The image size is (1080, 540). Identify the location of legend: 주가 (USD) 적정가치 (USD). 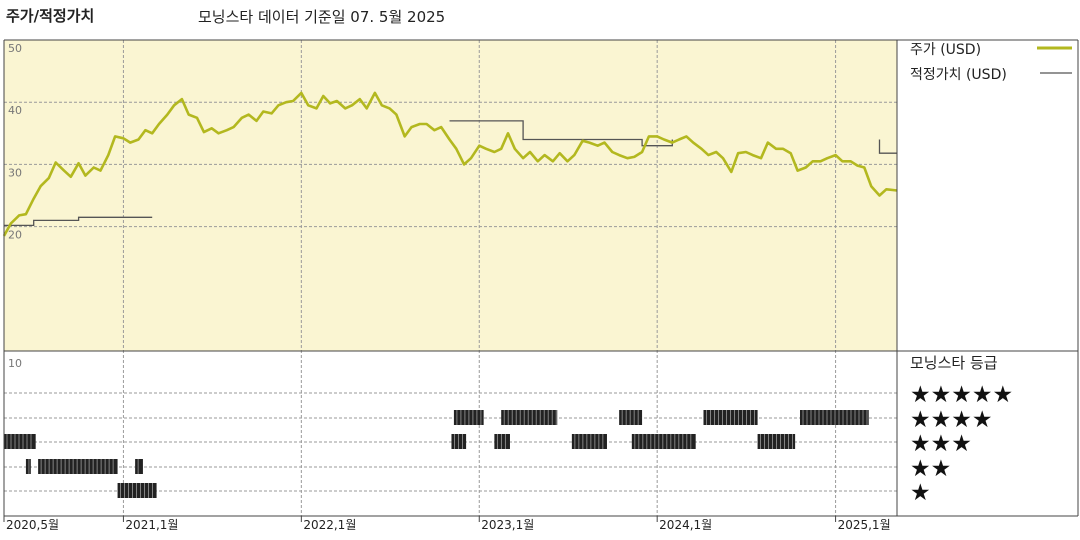
(991, 62).